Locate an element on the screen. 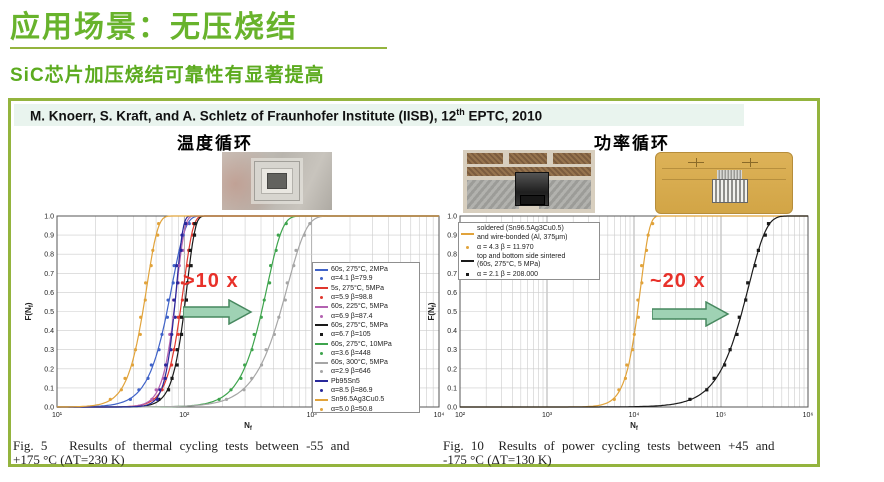 This screenshot has height=482, width=884. legend-series-label: Sn96.5Ag3Cu0.5 is located at coordinates (366, 399).